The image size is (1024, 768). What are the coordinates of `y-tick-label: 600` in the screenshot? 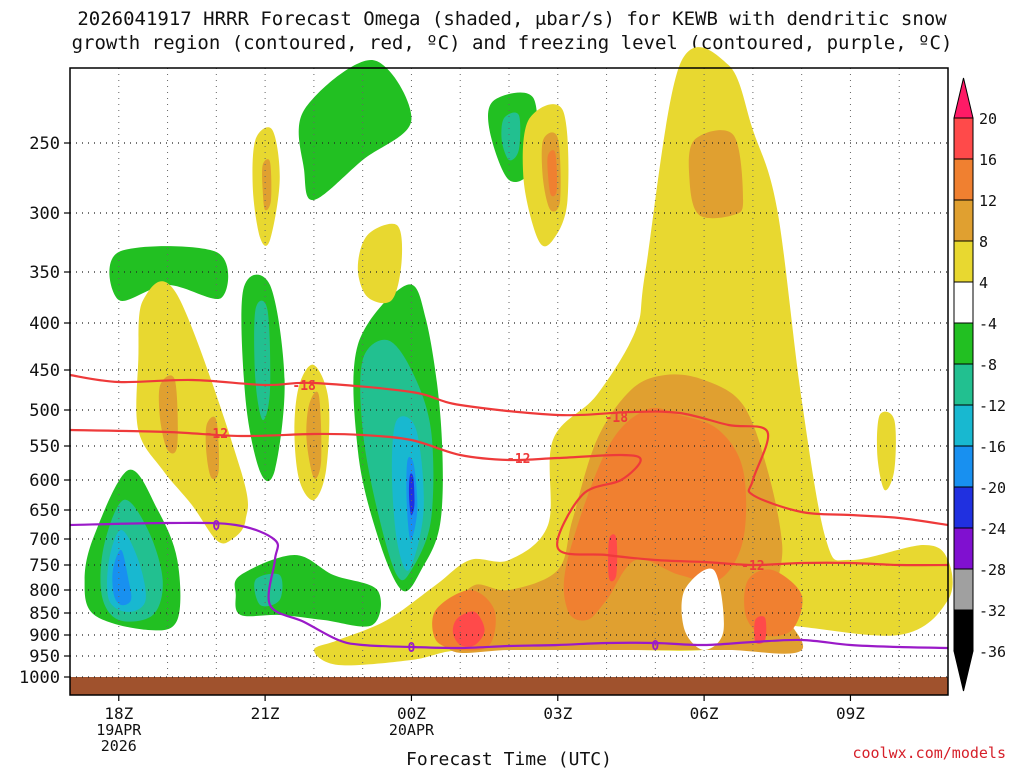 It's located at (44, 481).